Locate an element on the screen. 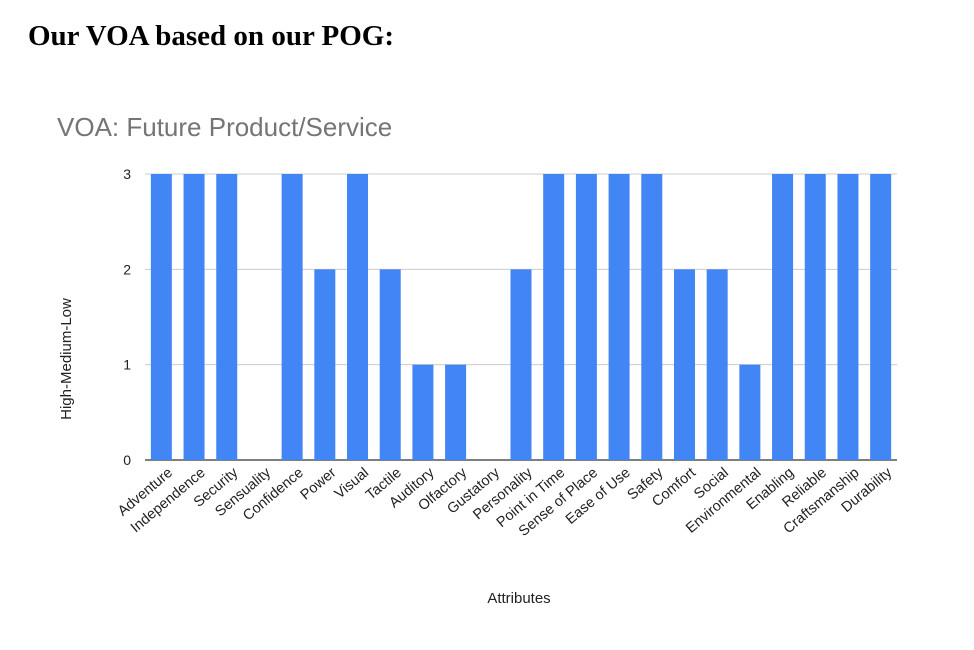 The height and width of the screenshot is (650, 974). bar-durability is located at coordinates (881, 317).